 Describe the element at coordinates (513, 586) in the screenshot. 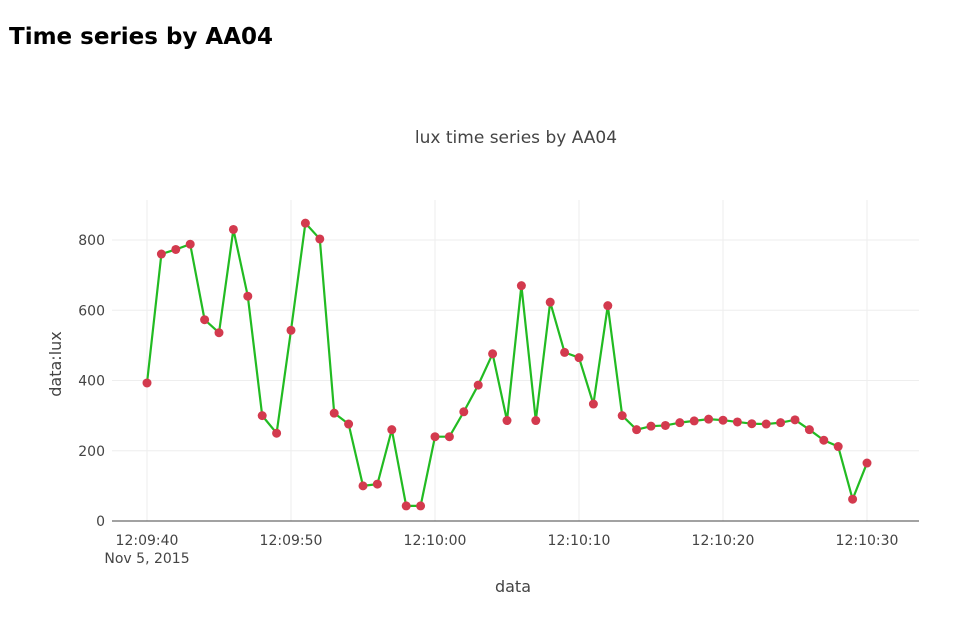

I see `x-axis-title: data` at that location.